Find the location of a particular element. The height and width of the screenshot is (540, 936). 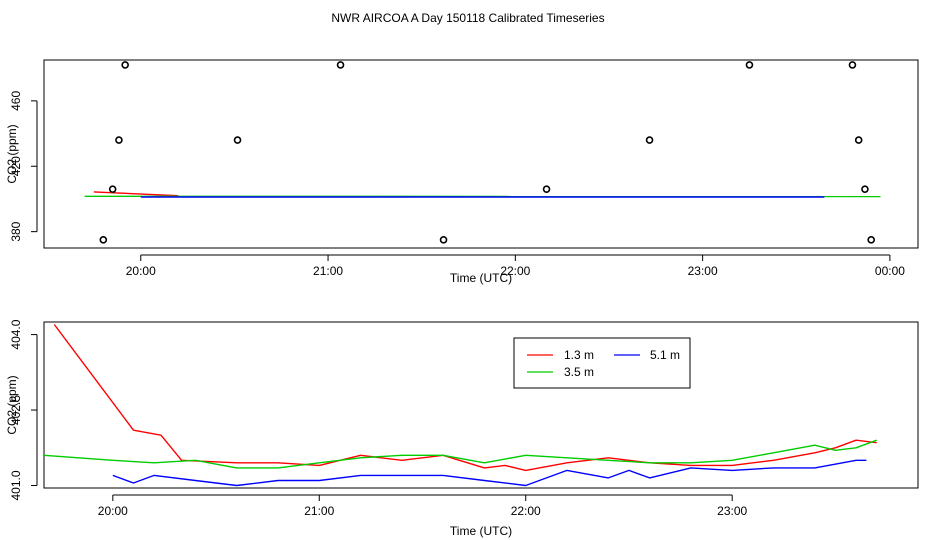

top-x-tick-label-00-00: 00:00 is located at coordinates (890, 271).